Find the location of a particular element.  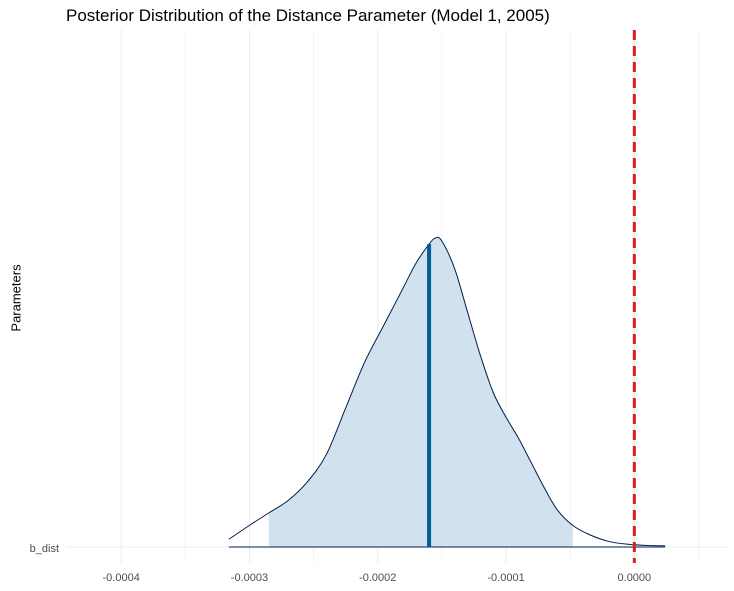

x-tick-label-2: -0.0002 is located at coordinates (377, 578).